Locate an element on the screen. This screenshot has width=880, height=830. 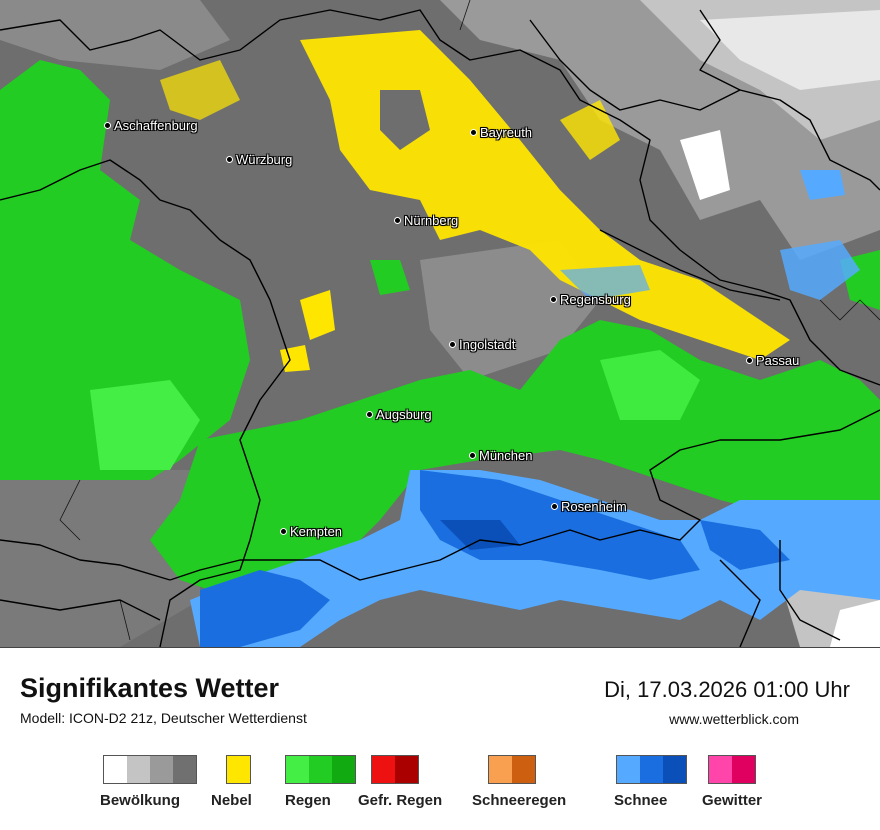
city-augsburg: Augsburg is located at coordinates (399, 414).